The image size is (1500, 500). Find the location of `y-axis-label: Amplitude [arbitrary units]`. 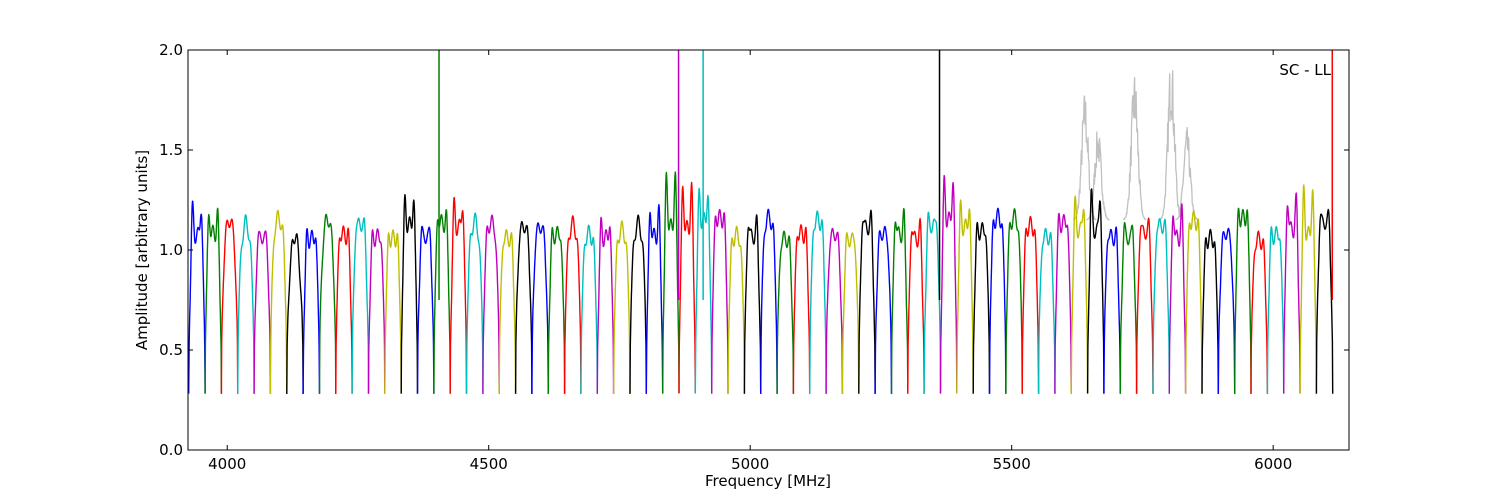

y-axis-label: Amplitude [arbitrary units] is located at coordinates (142, 250).